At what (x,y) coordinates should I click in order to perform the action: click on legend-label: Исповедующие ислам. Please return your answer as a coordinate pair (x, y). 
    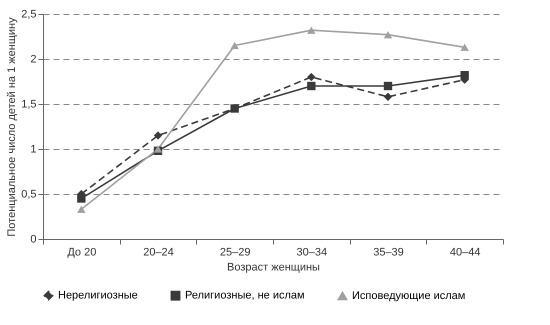
    Looking at the image, I should click on (409, 296).